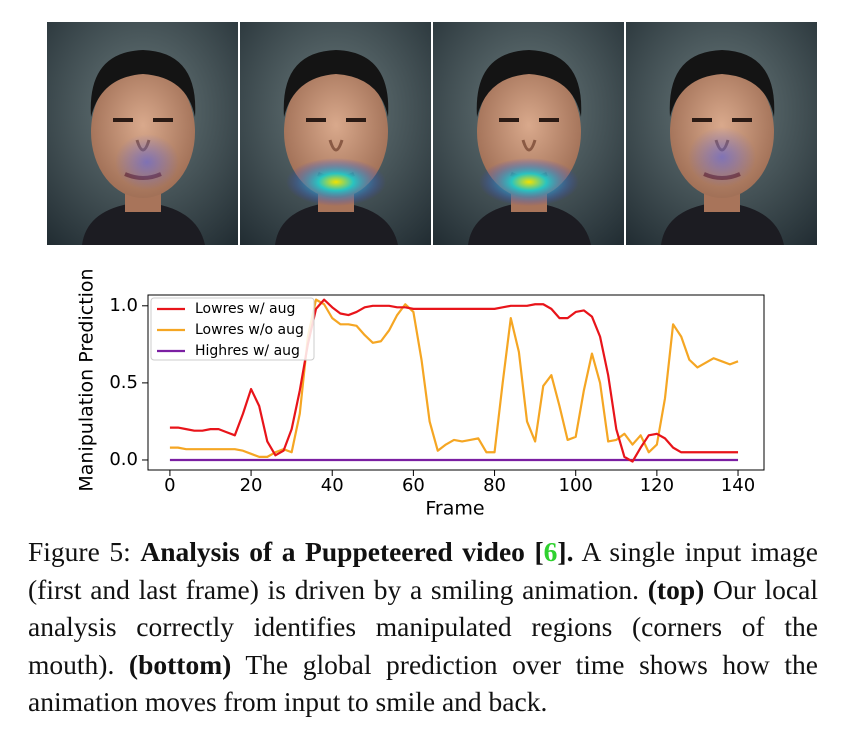 This screenshot has height=736, width=850. I want to click on y-tick-label: 0.0, so click(123, 459).